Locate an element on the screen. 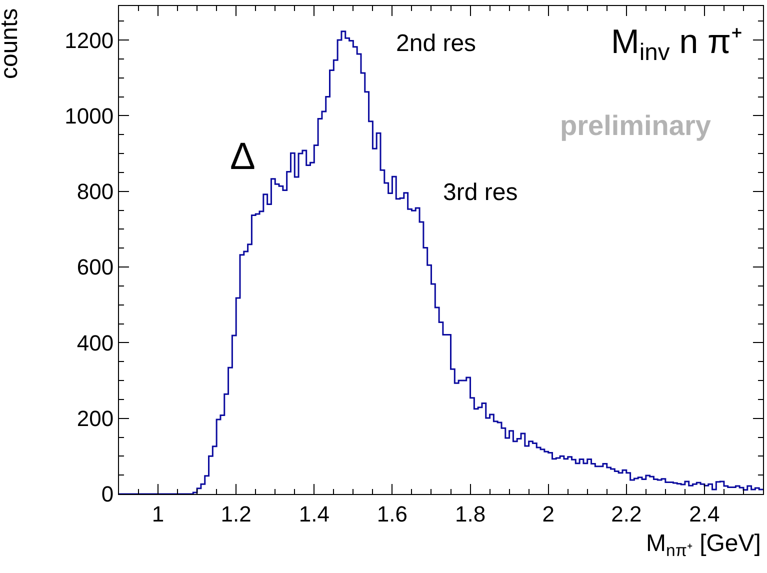 Image resolution: width=767 pixels, height=573 pixels. annotation: 3rd res is located at coordinates (480, 192).